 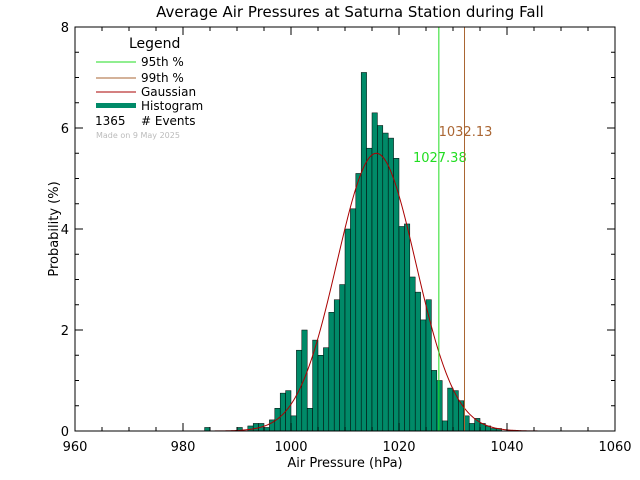 What do you see at coordinates (65, 432) in the screenshot?
I see `y-tick-label: 0` at bounding box center [65, 432].